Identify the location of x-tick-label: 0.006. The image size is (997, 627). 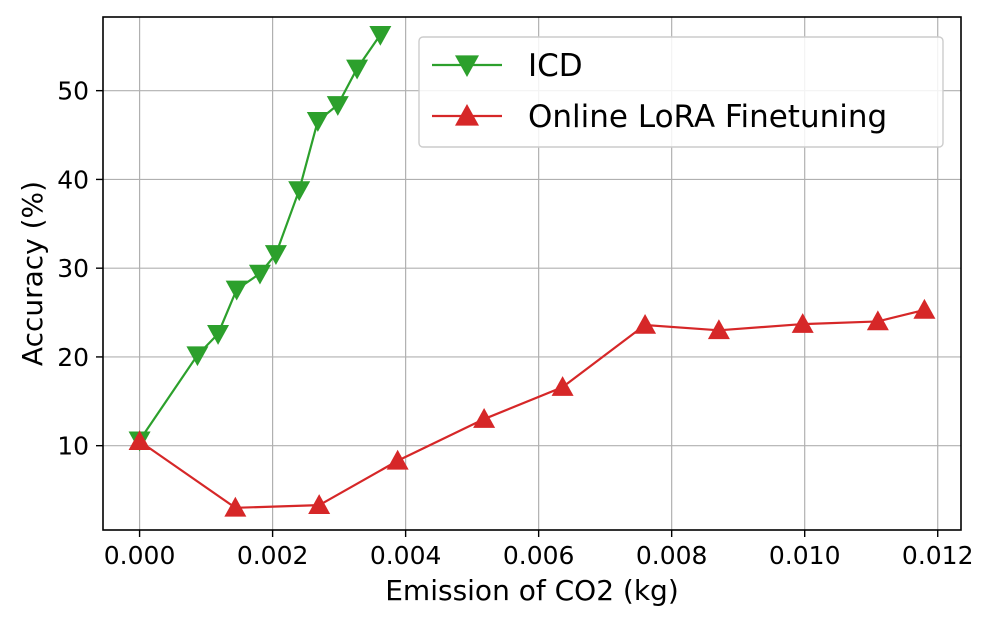
(539, 555).